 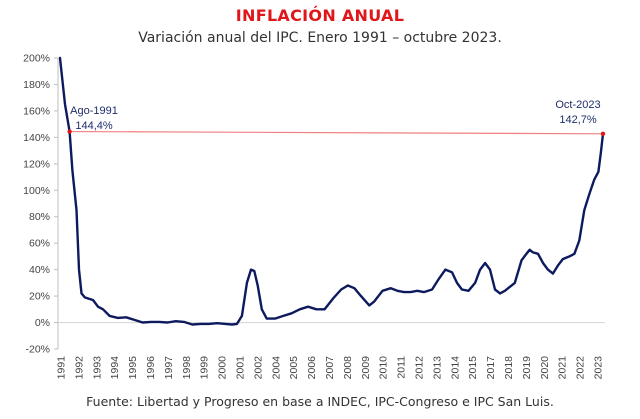 I want to click on x-tick-label: 2015, so click(x=473, y=368).